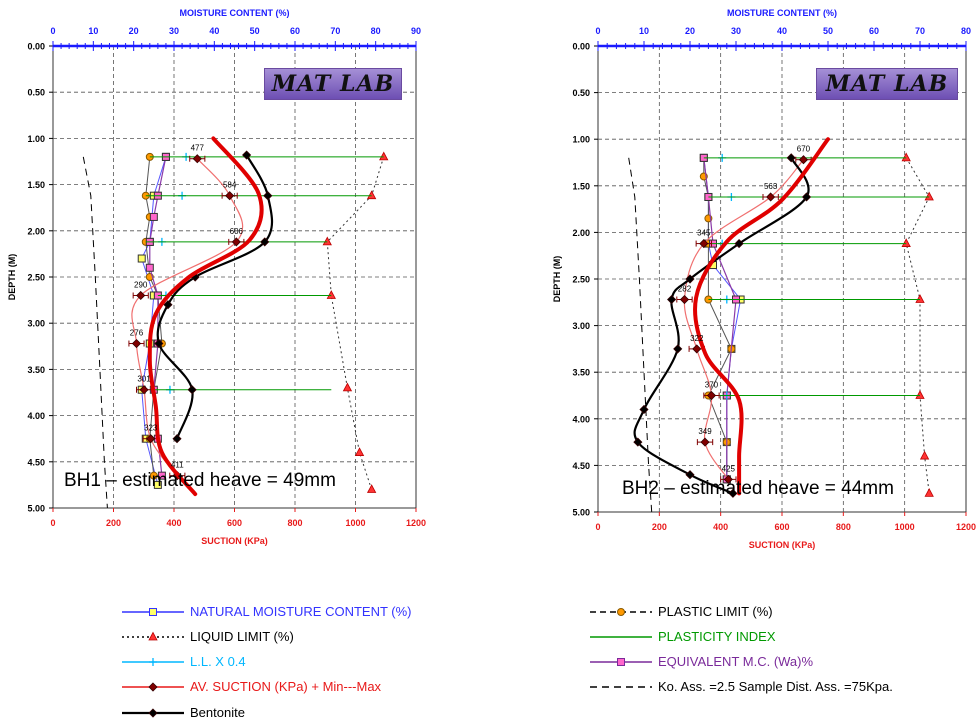 This screenshot has width=978, height=722. What do you see at coordinates (250, 686) in the screenshot?
I see `legend-item: AV. SUCTION (KPa) + Min---Max` at bounding box center [250, 686].